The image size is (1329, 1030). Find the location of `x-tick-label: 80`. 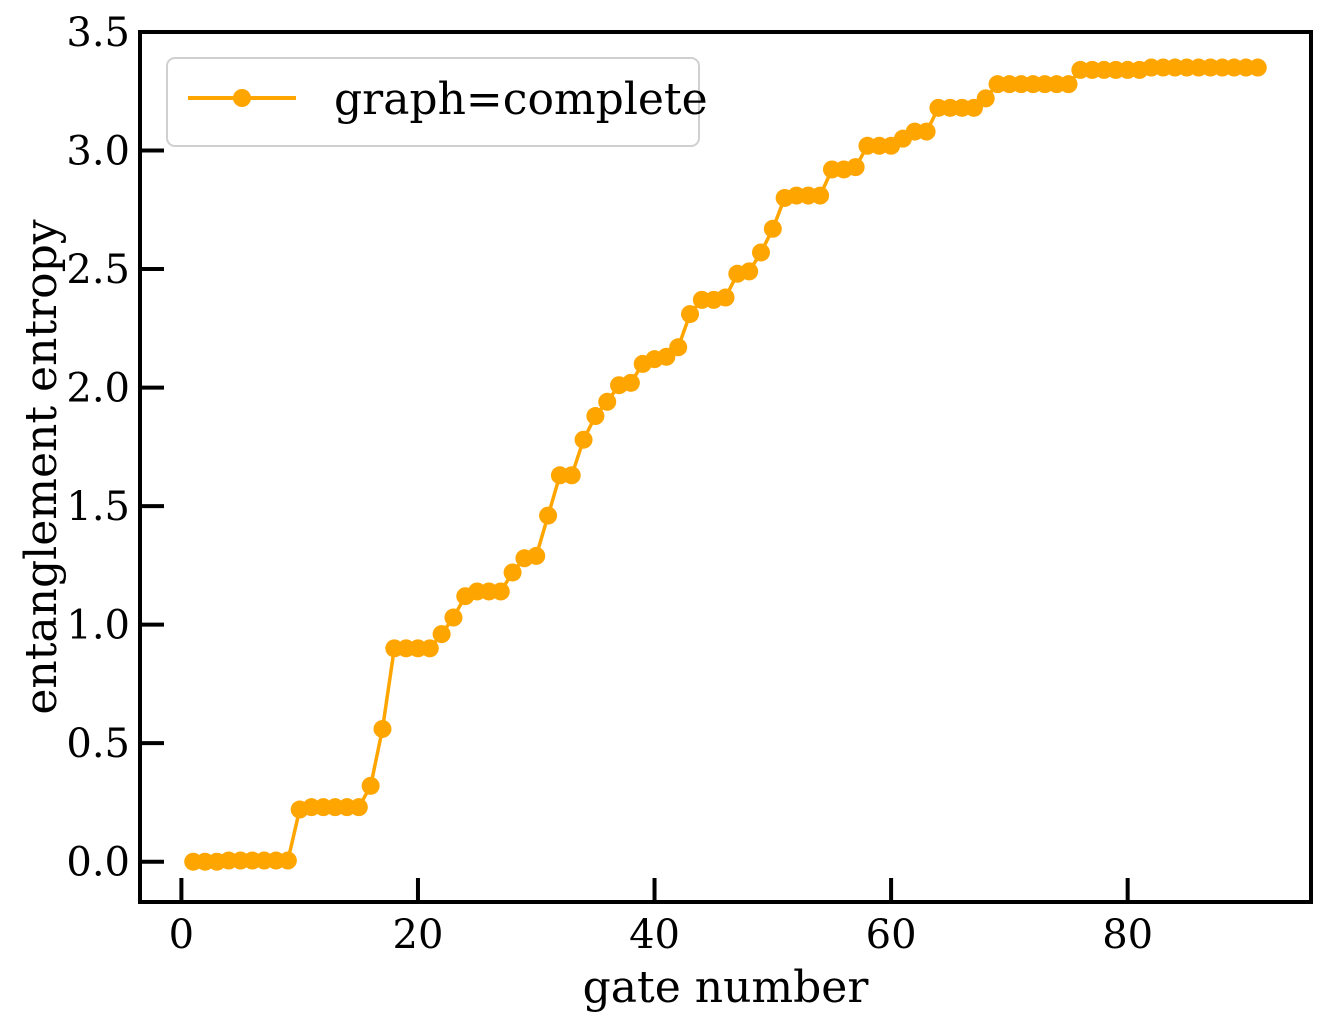

x-tick-label: 80 is located at coordinates (1127, 935).